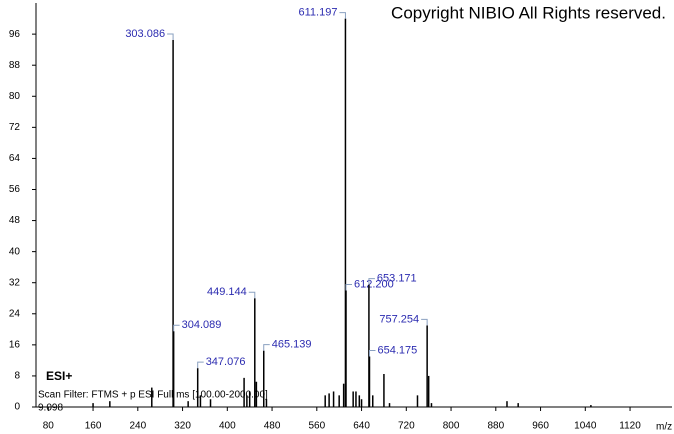 The height and width of the screenshot is (434, 674). I want to click on y-tick-label: 96, so click(15, 34).